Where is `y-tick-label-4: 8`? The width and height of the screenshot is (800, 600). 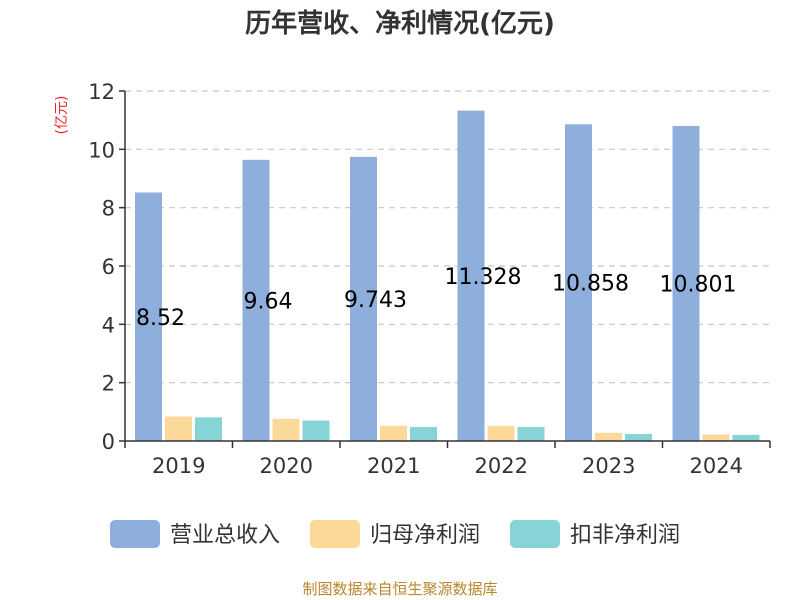 y-tick-label-4: 8 is located at coordinates (108, 209).